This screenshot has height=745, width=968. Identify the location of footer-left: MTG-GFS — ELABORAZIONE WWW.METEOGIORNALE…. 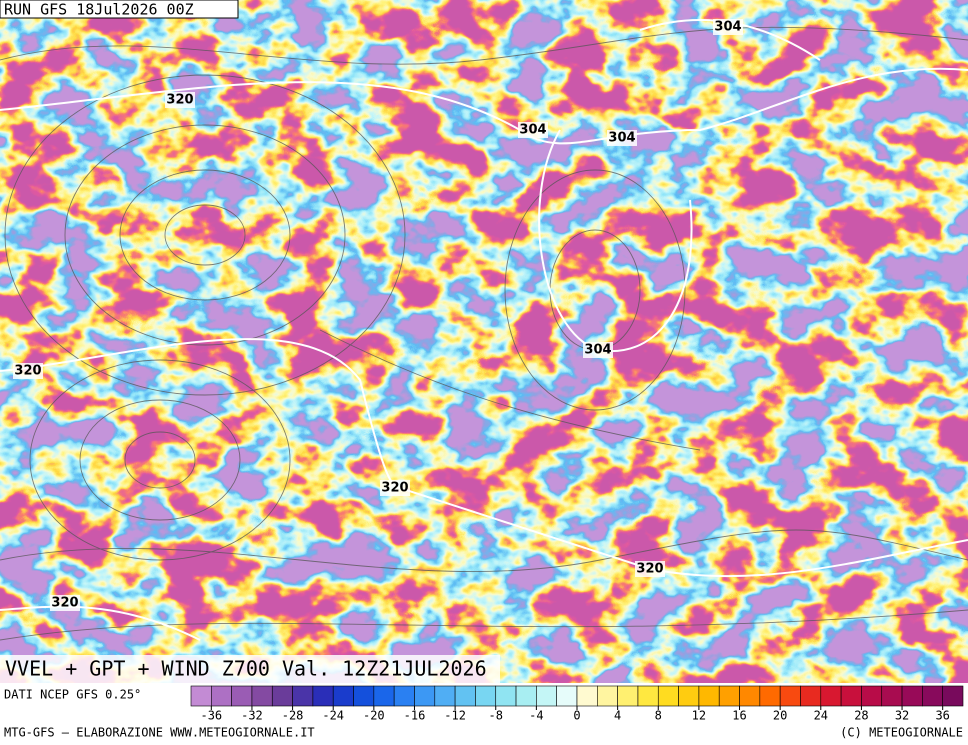
(159, 733).